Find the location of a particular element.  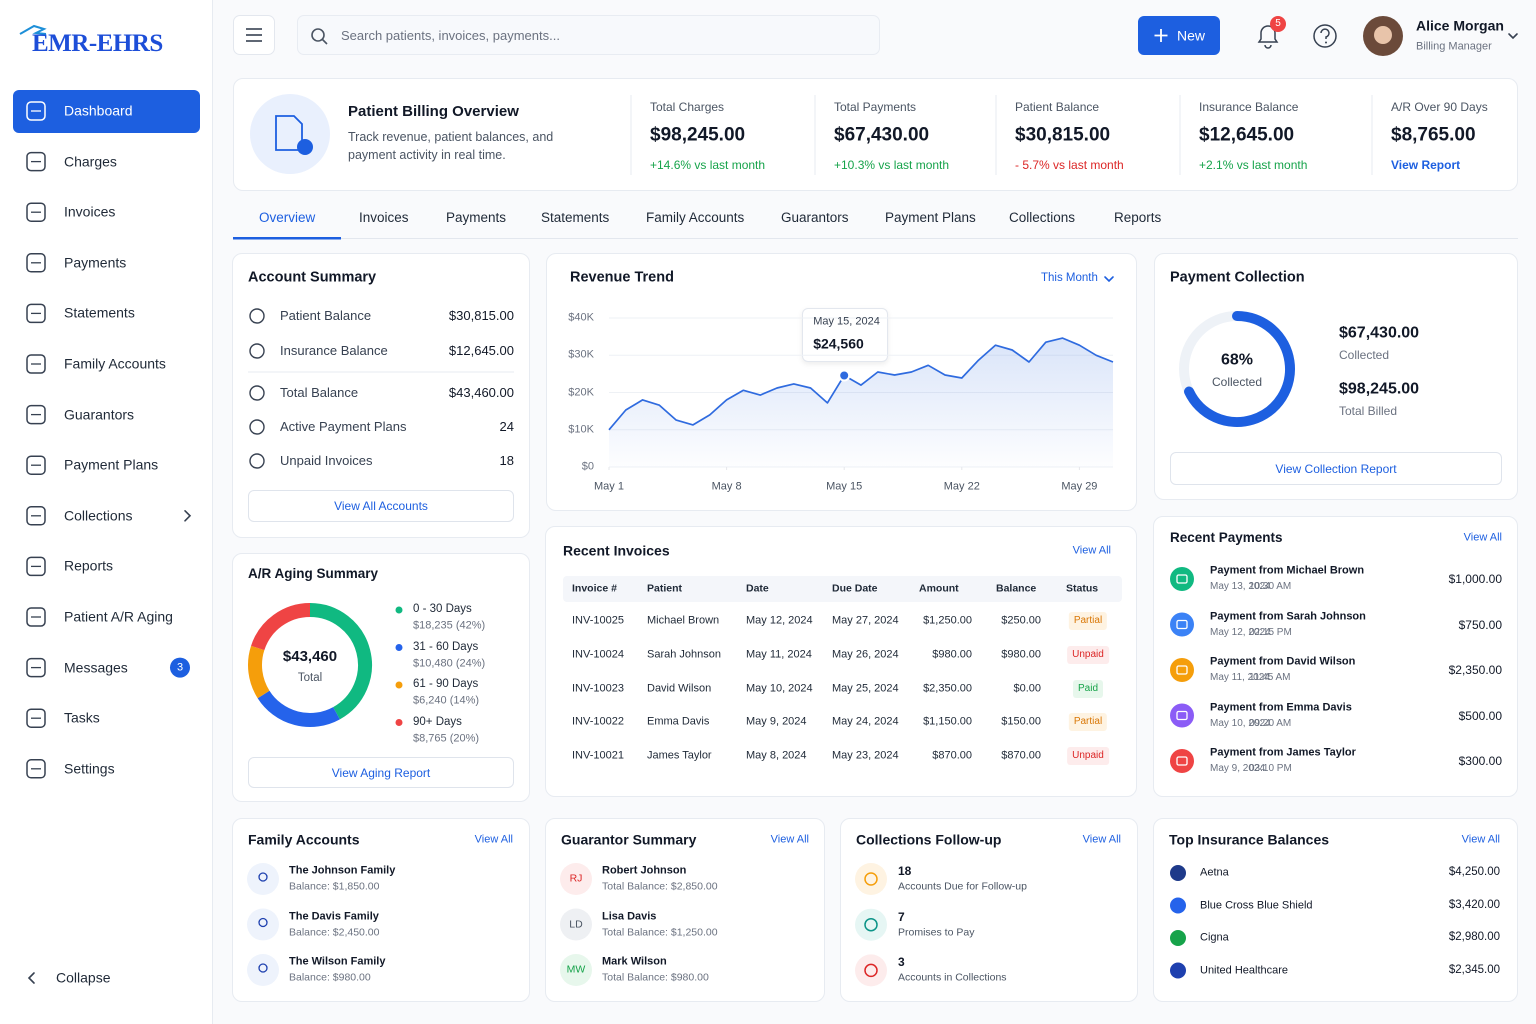

table-cell: Sarah Johnson is located at coordinates (684, 654).